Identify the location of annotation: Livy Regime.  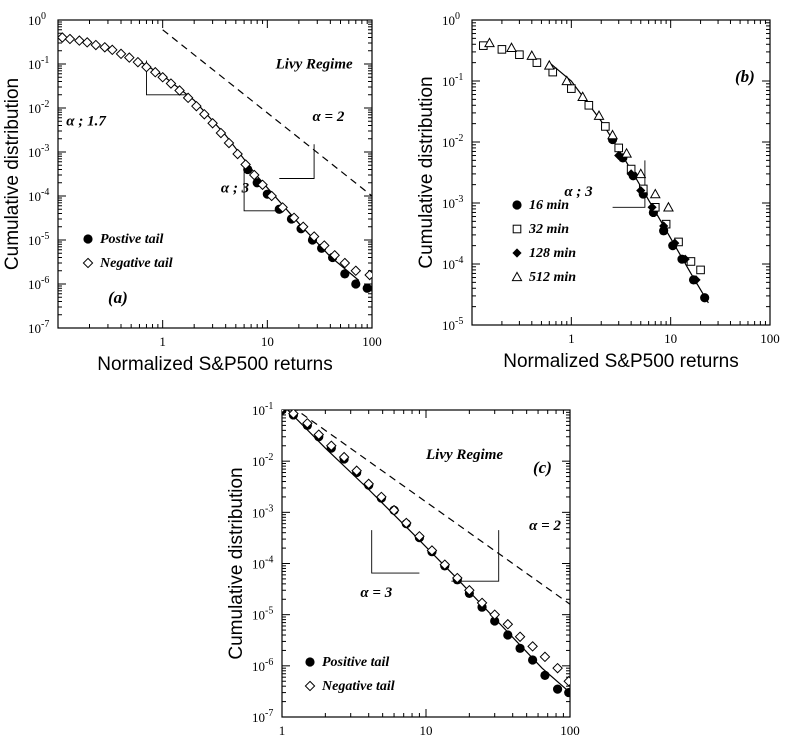
(314, 64).